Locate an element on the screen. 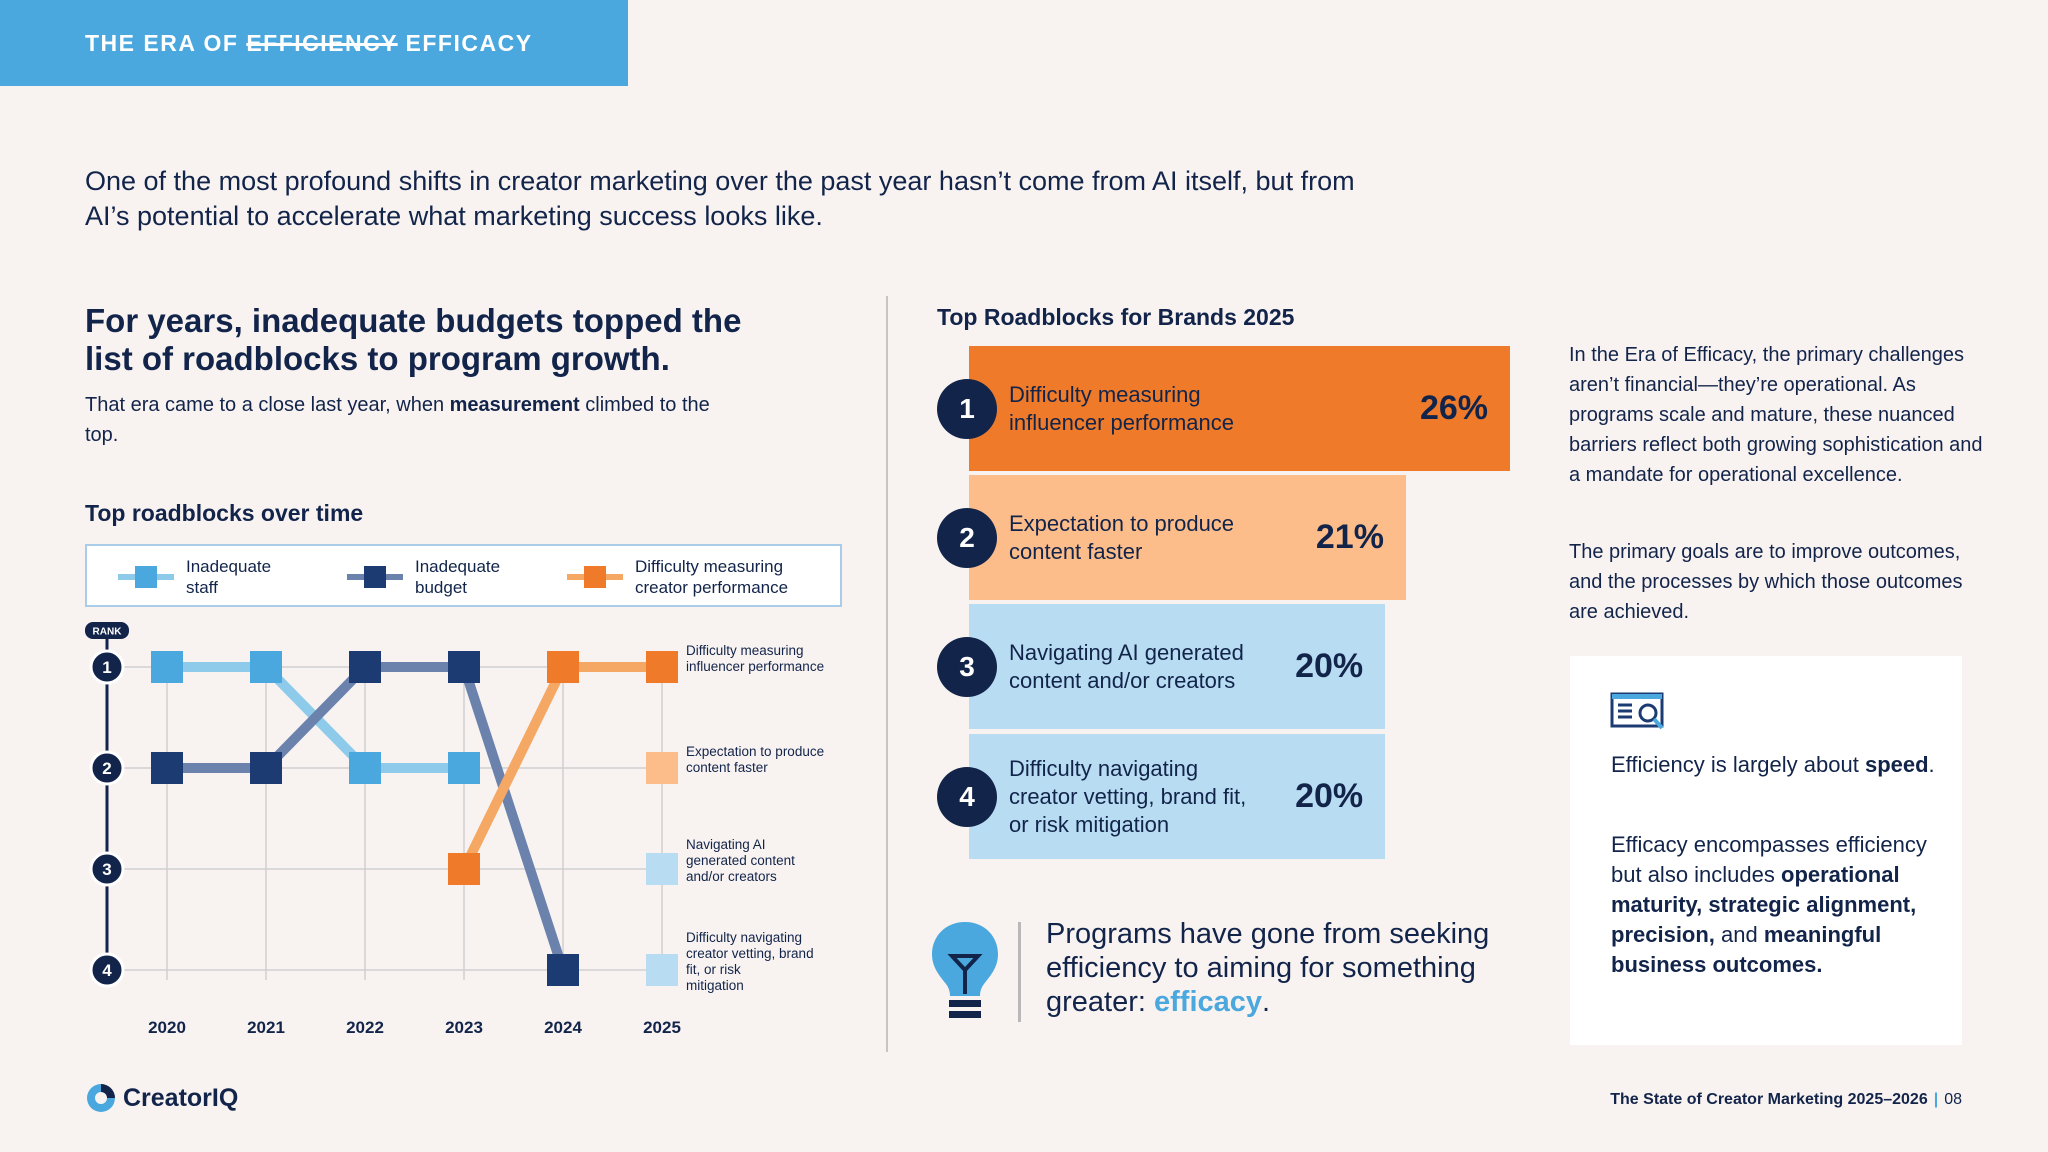  section-title-struck-word: EFFICIENCY is located at coordinates (322, 43).